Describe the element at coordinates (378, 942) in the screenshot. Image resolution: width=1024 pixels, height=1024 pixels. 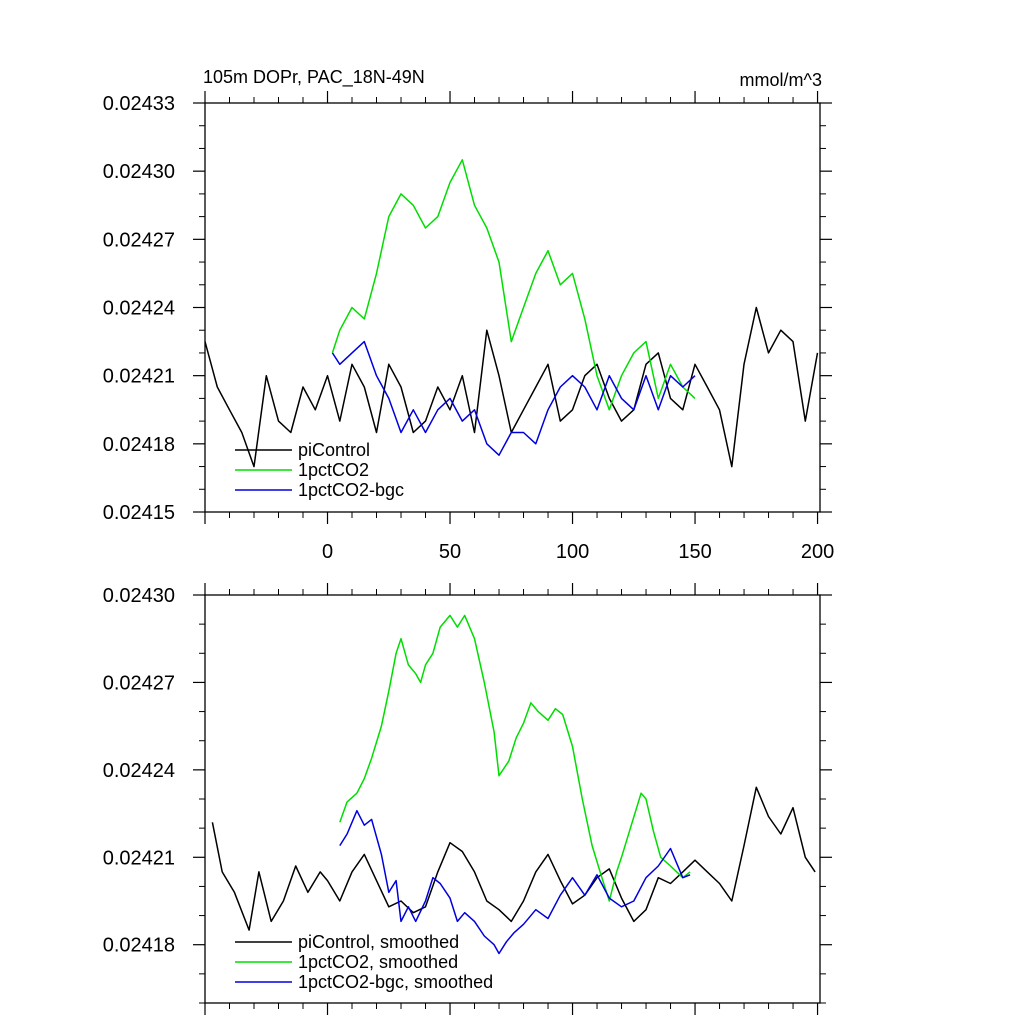
I see `bottom-legend-label: piControl, smoothed` at that location.